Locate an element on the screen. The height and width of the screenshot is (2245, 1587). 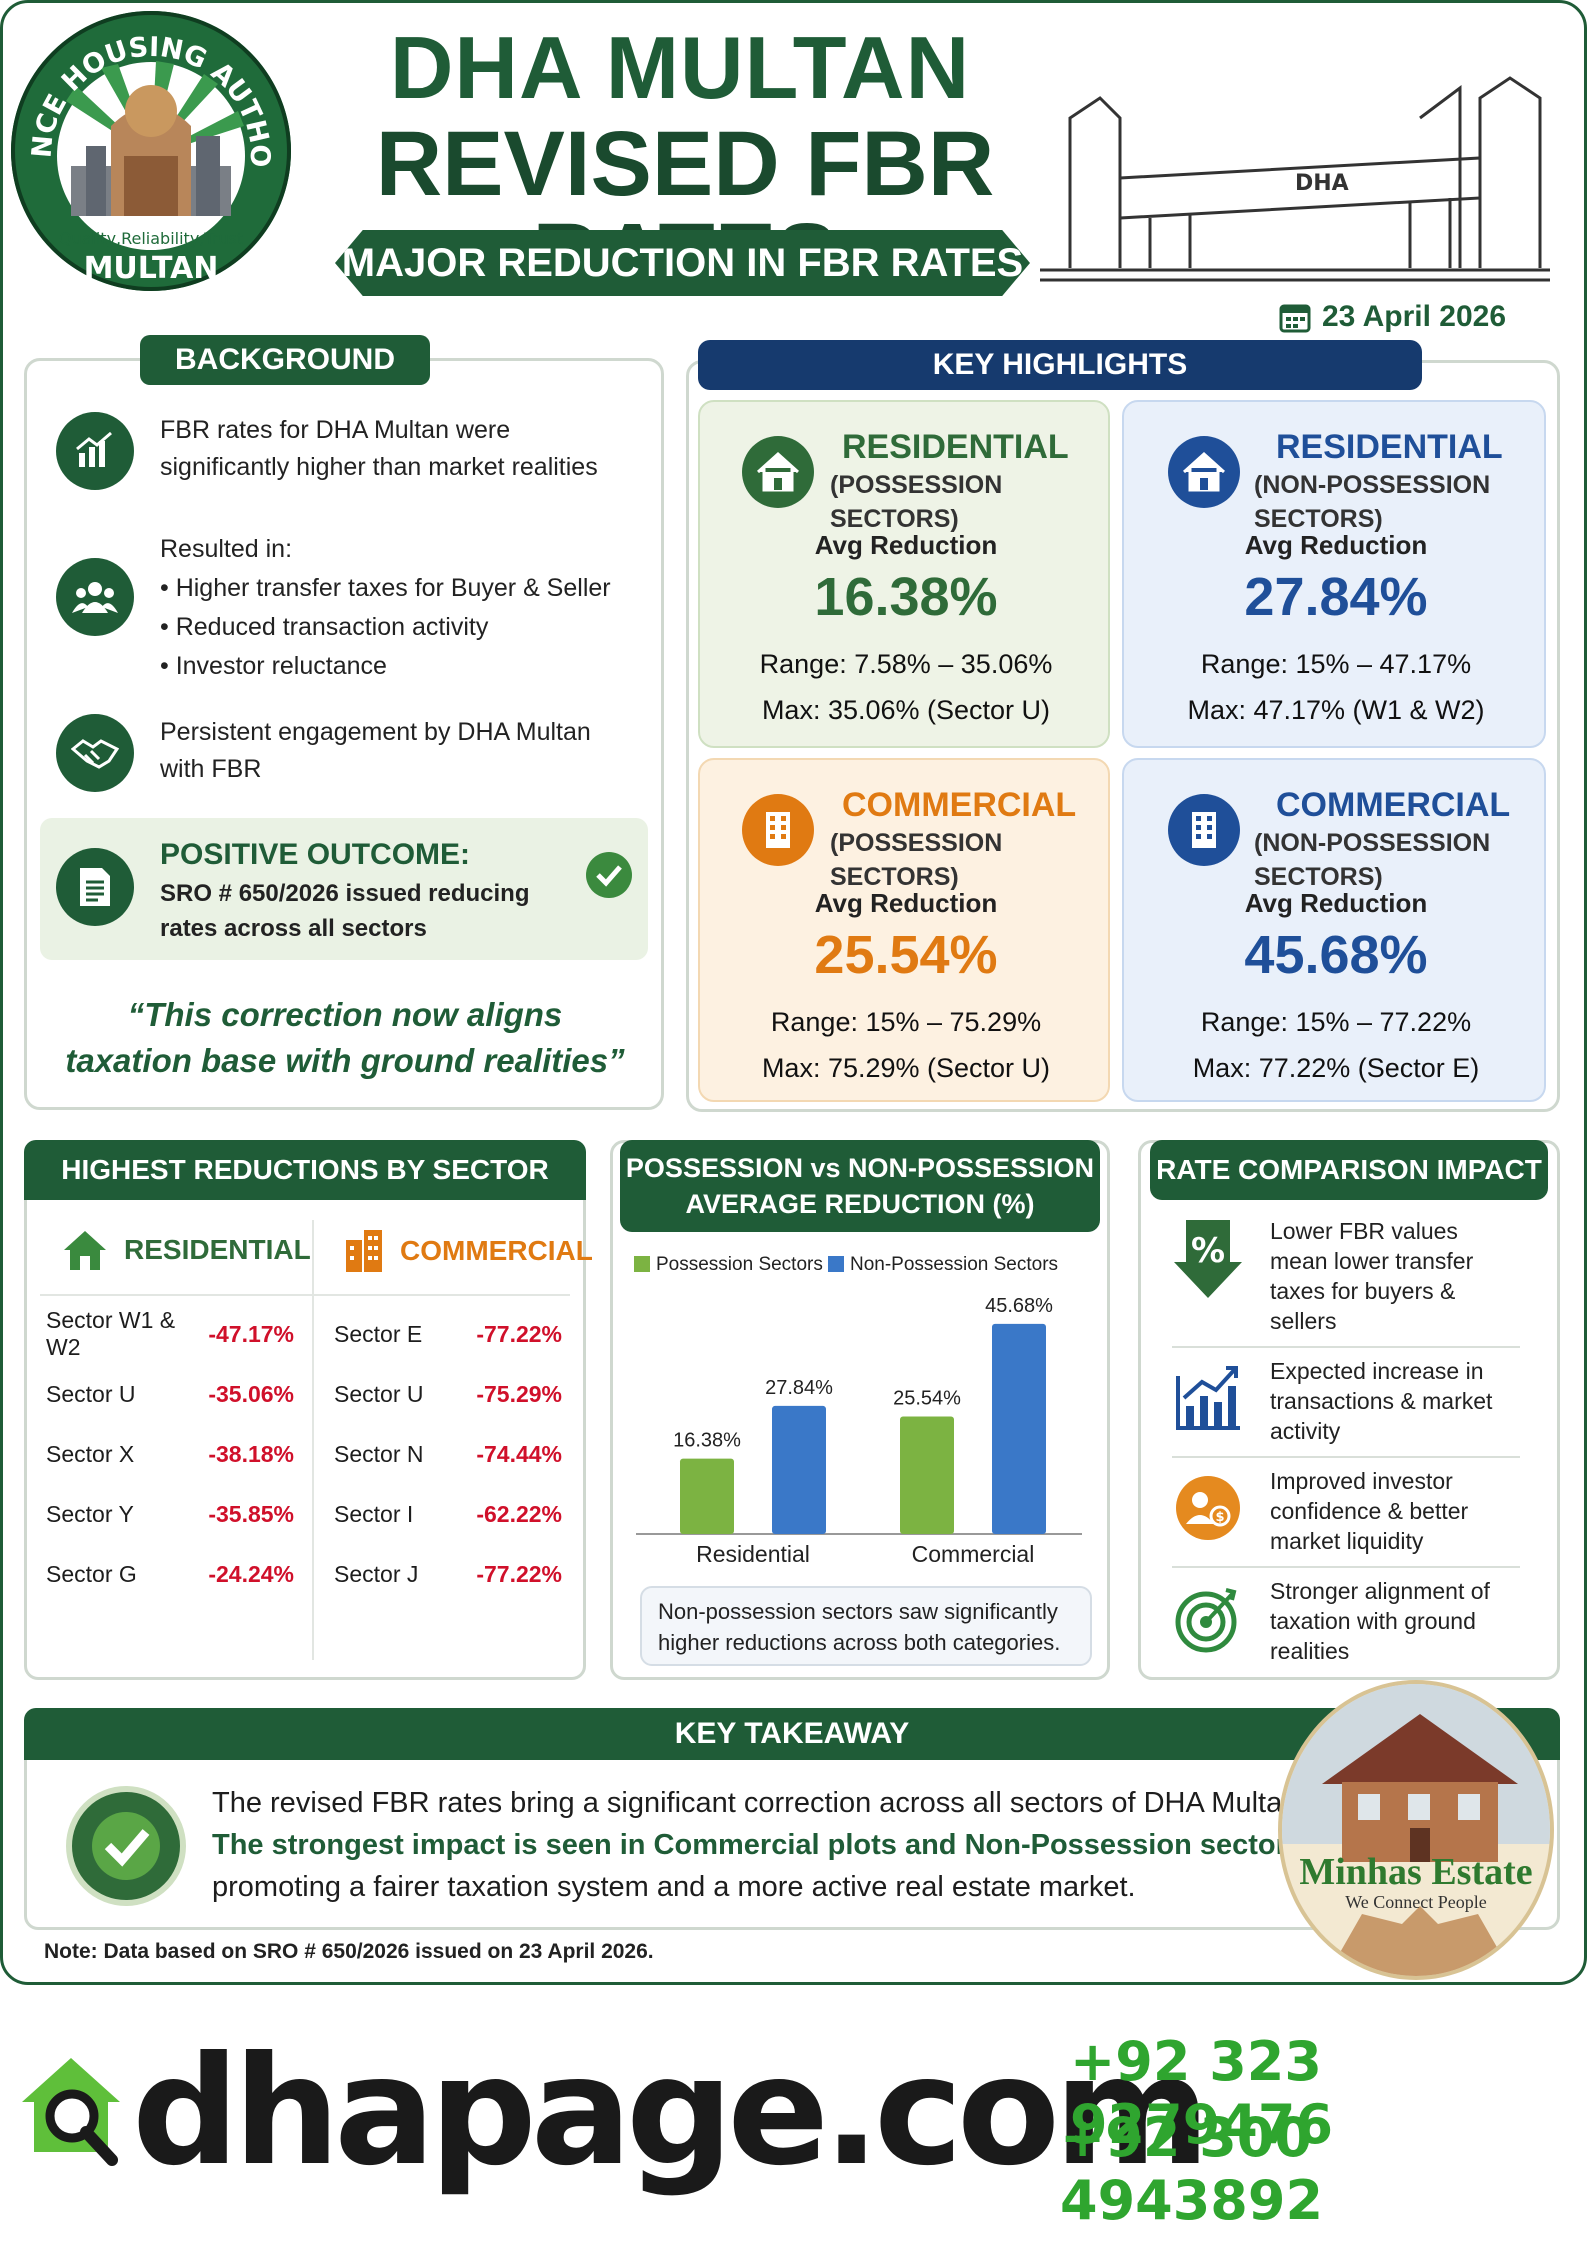
avg-value: 16.38% is located at coordinates (906, 597).